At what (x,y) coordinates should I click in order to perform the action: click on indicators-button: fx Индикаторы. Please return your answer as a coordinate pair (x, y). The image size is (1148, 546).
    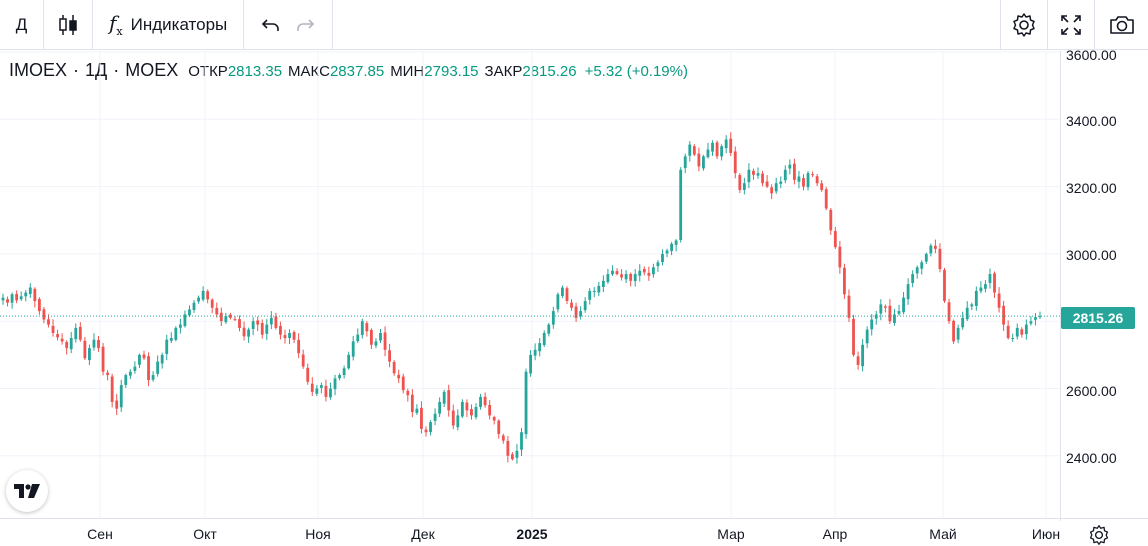
    Looking at the image, I should click on (169, 25).